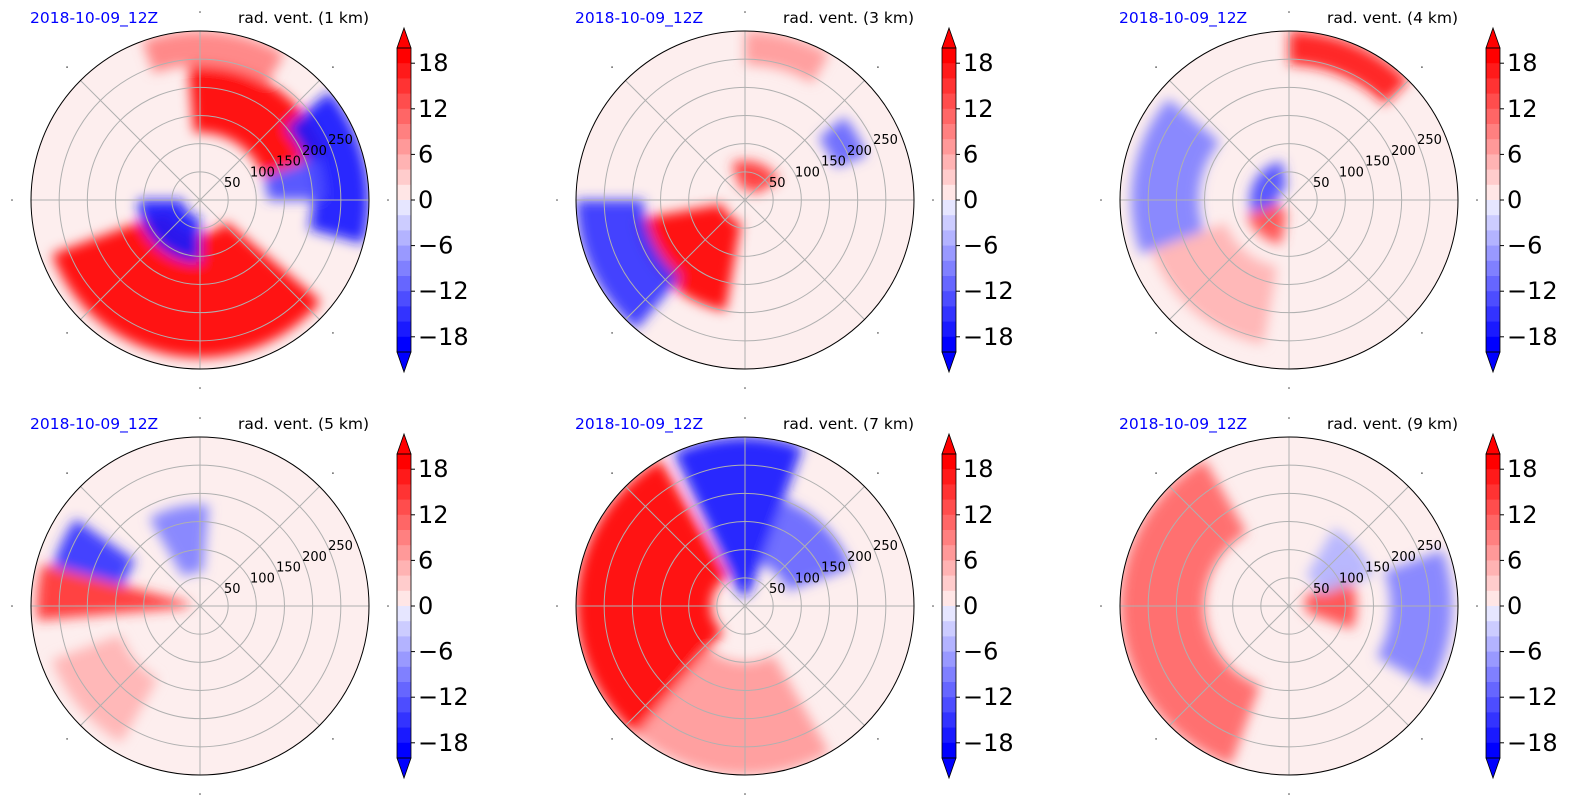 This screenshot has height=809, width=1575. What do you see at coordinates (949, 443) in the screenshot?
I see `colorbar-extend-max` at bounding box center [949, 443].